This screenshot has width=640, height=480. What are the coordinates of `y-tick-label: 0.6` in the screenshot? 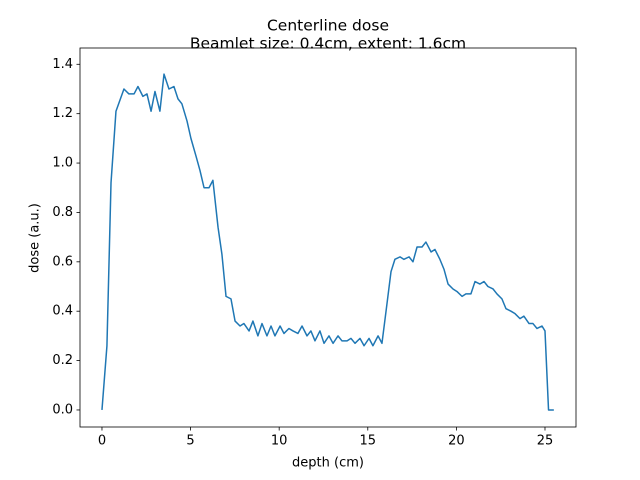 It's located at (62, 261).